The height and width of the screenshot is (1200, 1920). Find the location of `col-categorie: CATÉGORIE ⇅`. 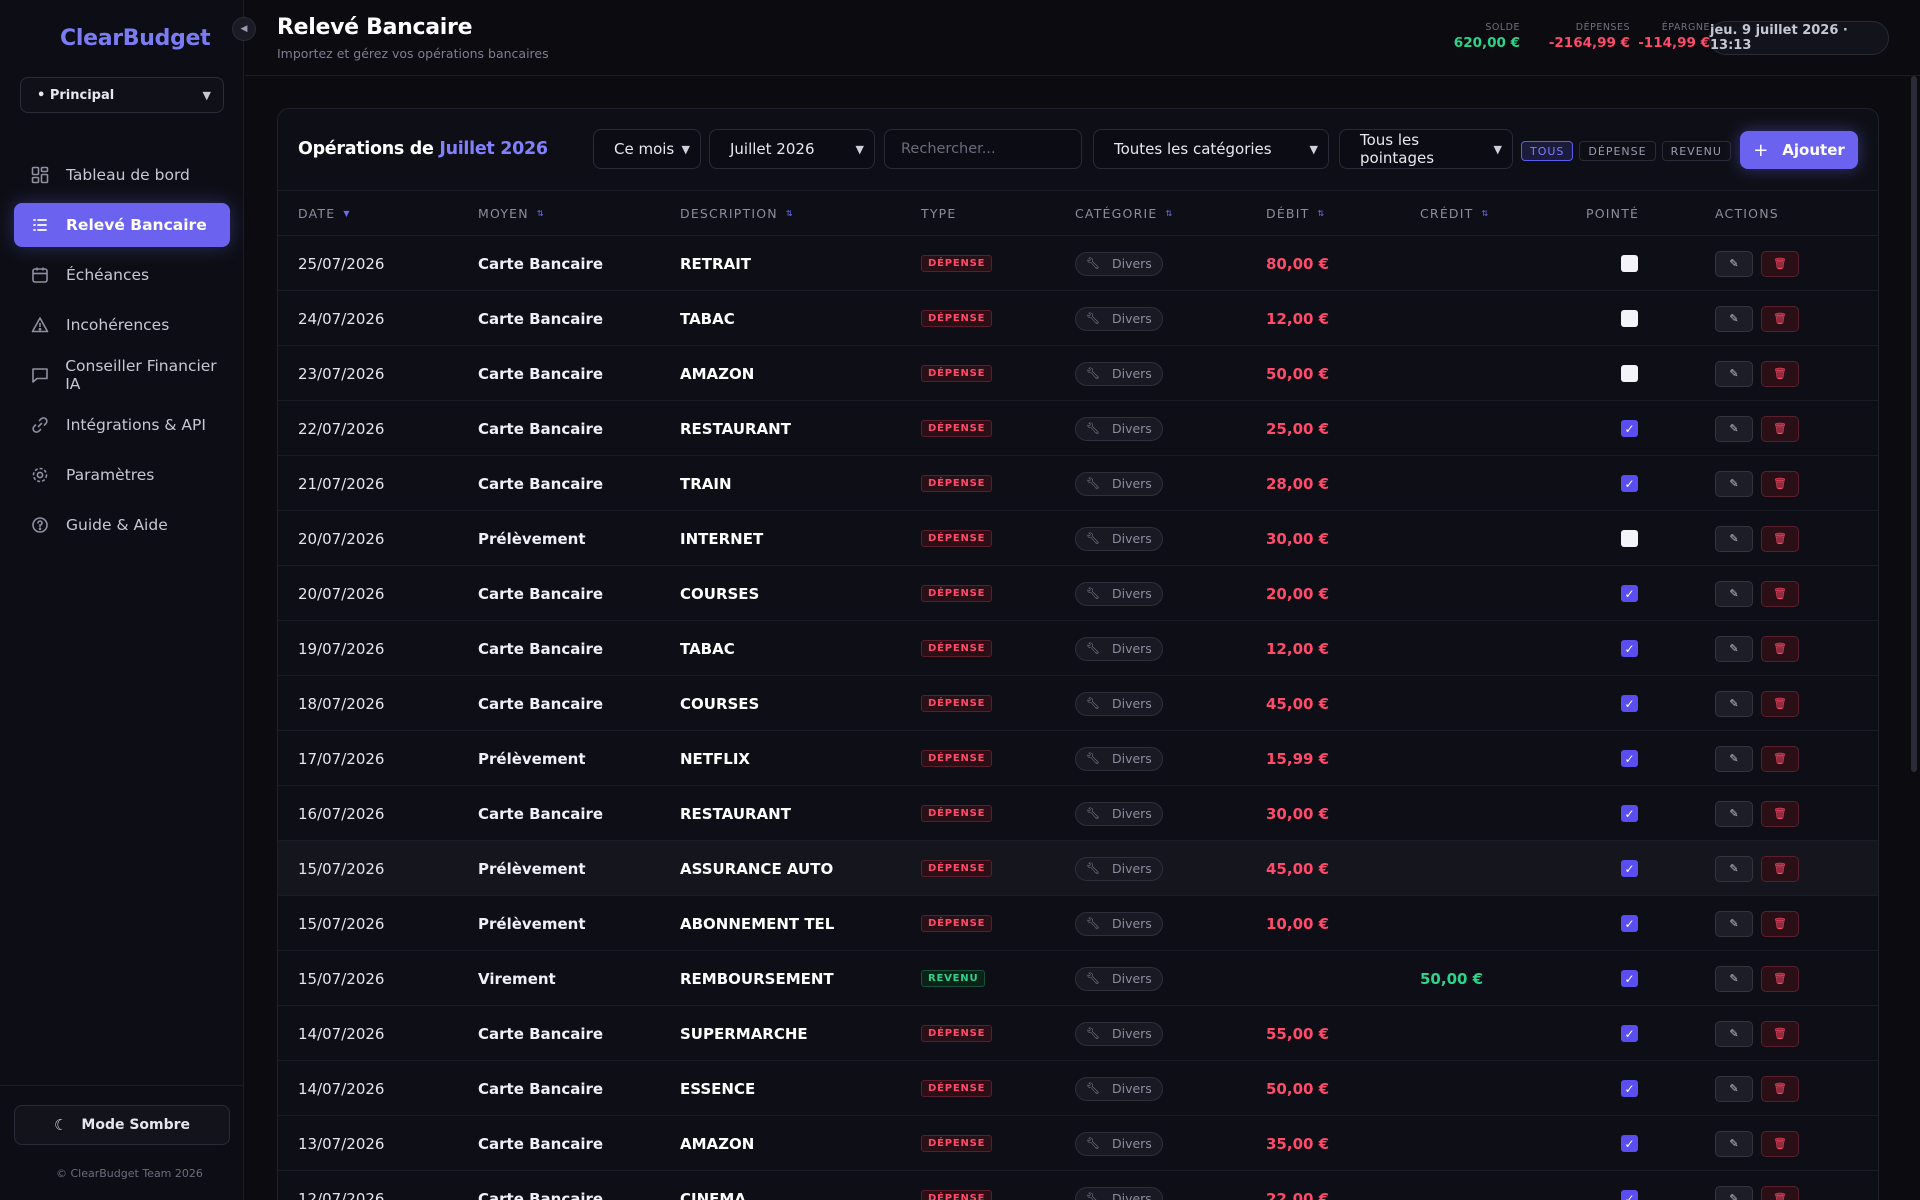

col-categorie: CATÉGORIE ⇅ is located at coordinates (1124, 213).